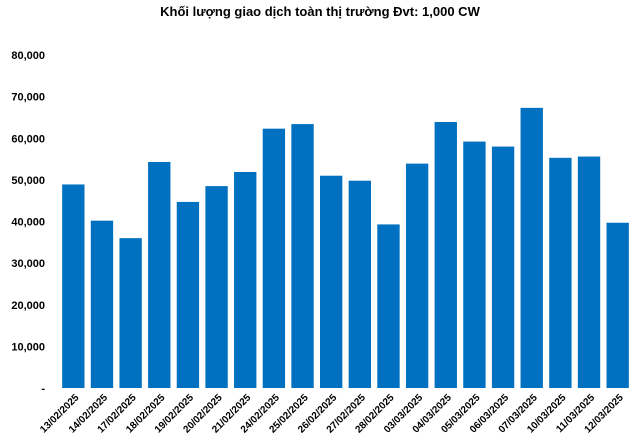 The height and width of the screenshot is (448, 640). Describe the element at coordinates (28, 56) in the screenshot. I see `y-tick-label: 80,000` at that location.